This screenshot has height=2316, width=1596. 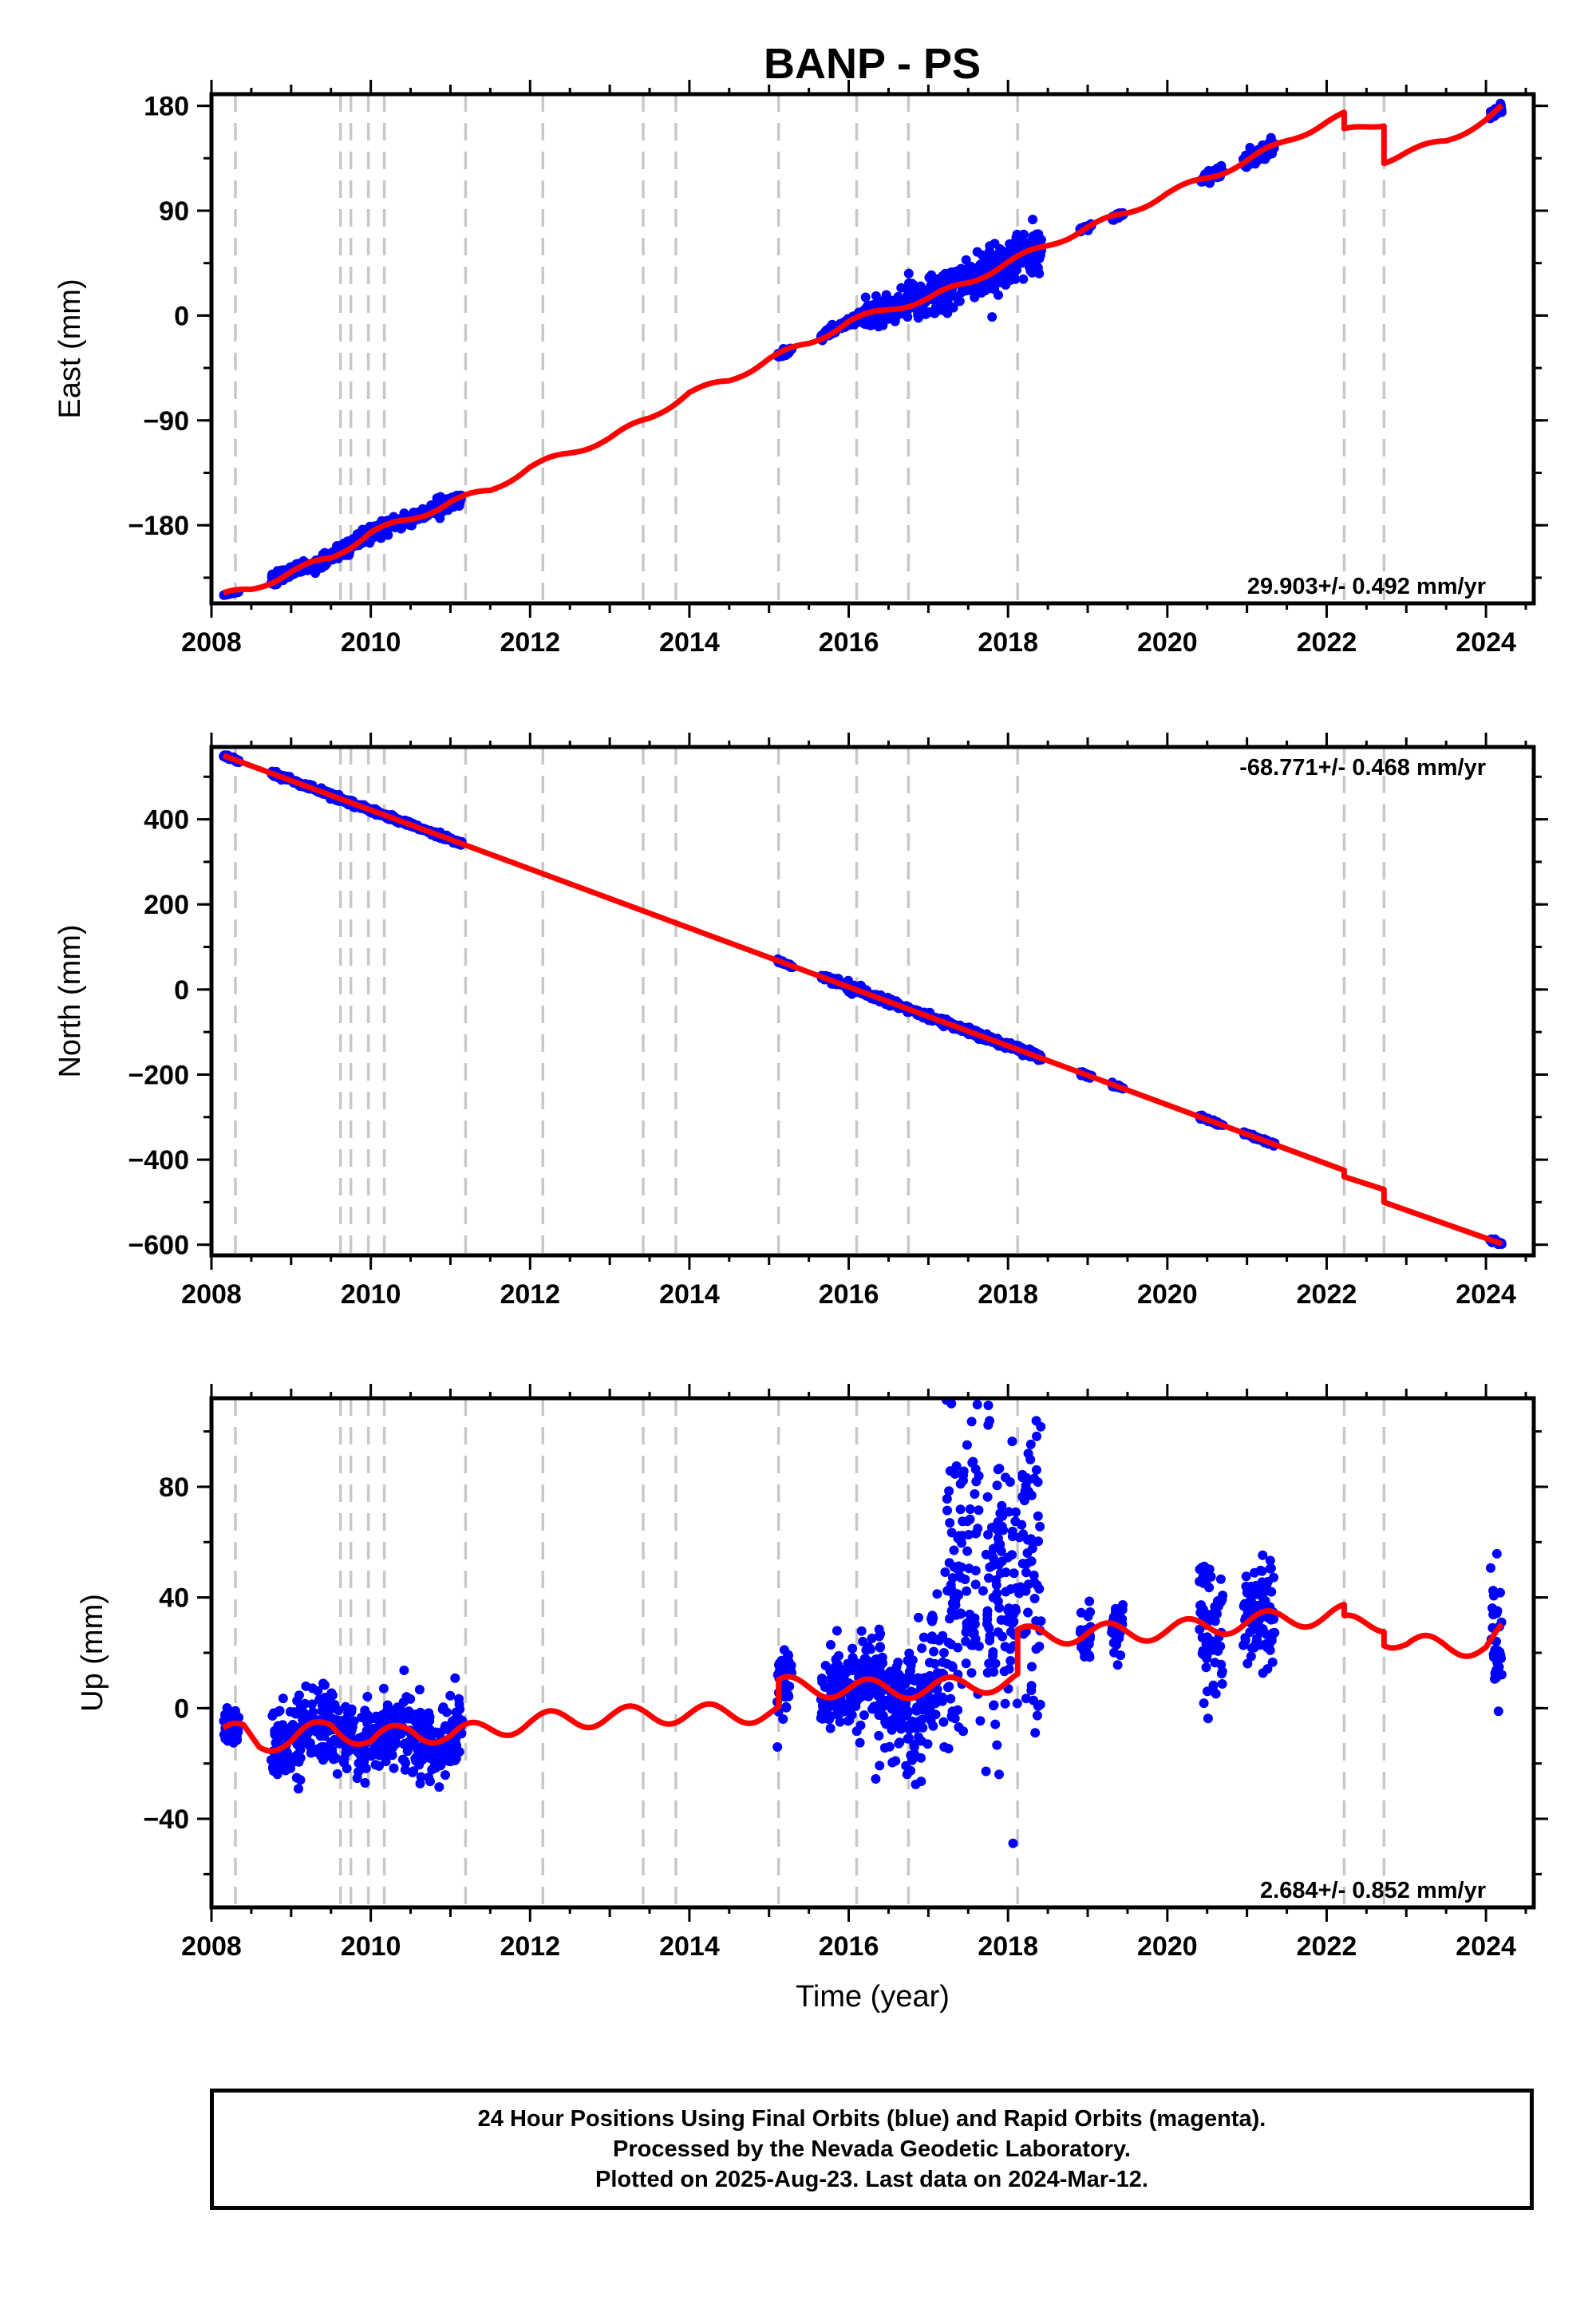 What do you see at coordinates (166, 422) in the screenshot?
I see `y-tick-label: −90` at bounding box center [166, 422].